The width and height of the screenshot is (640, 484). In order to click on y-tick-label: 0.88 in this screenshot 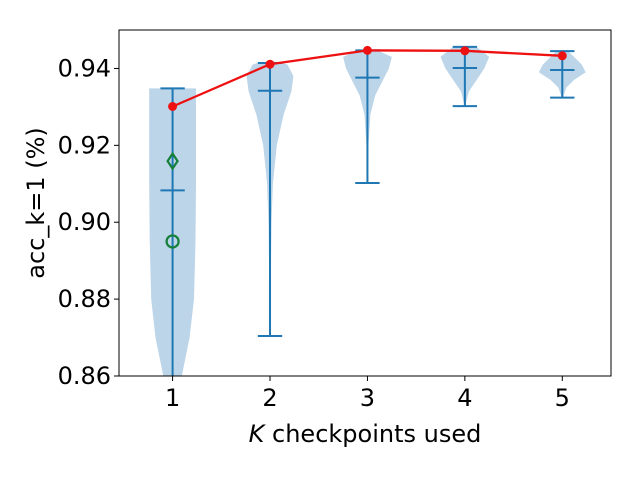, I will do `click(84, 299)`.